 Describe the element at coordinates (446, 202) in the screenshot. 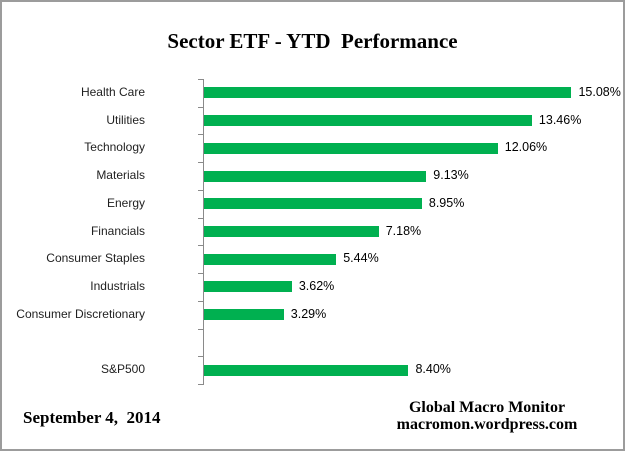

I see `value-label: 8.95%` at that location.